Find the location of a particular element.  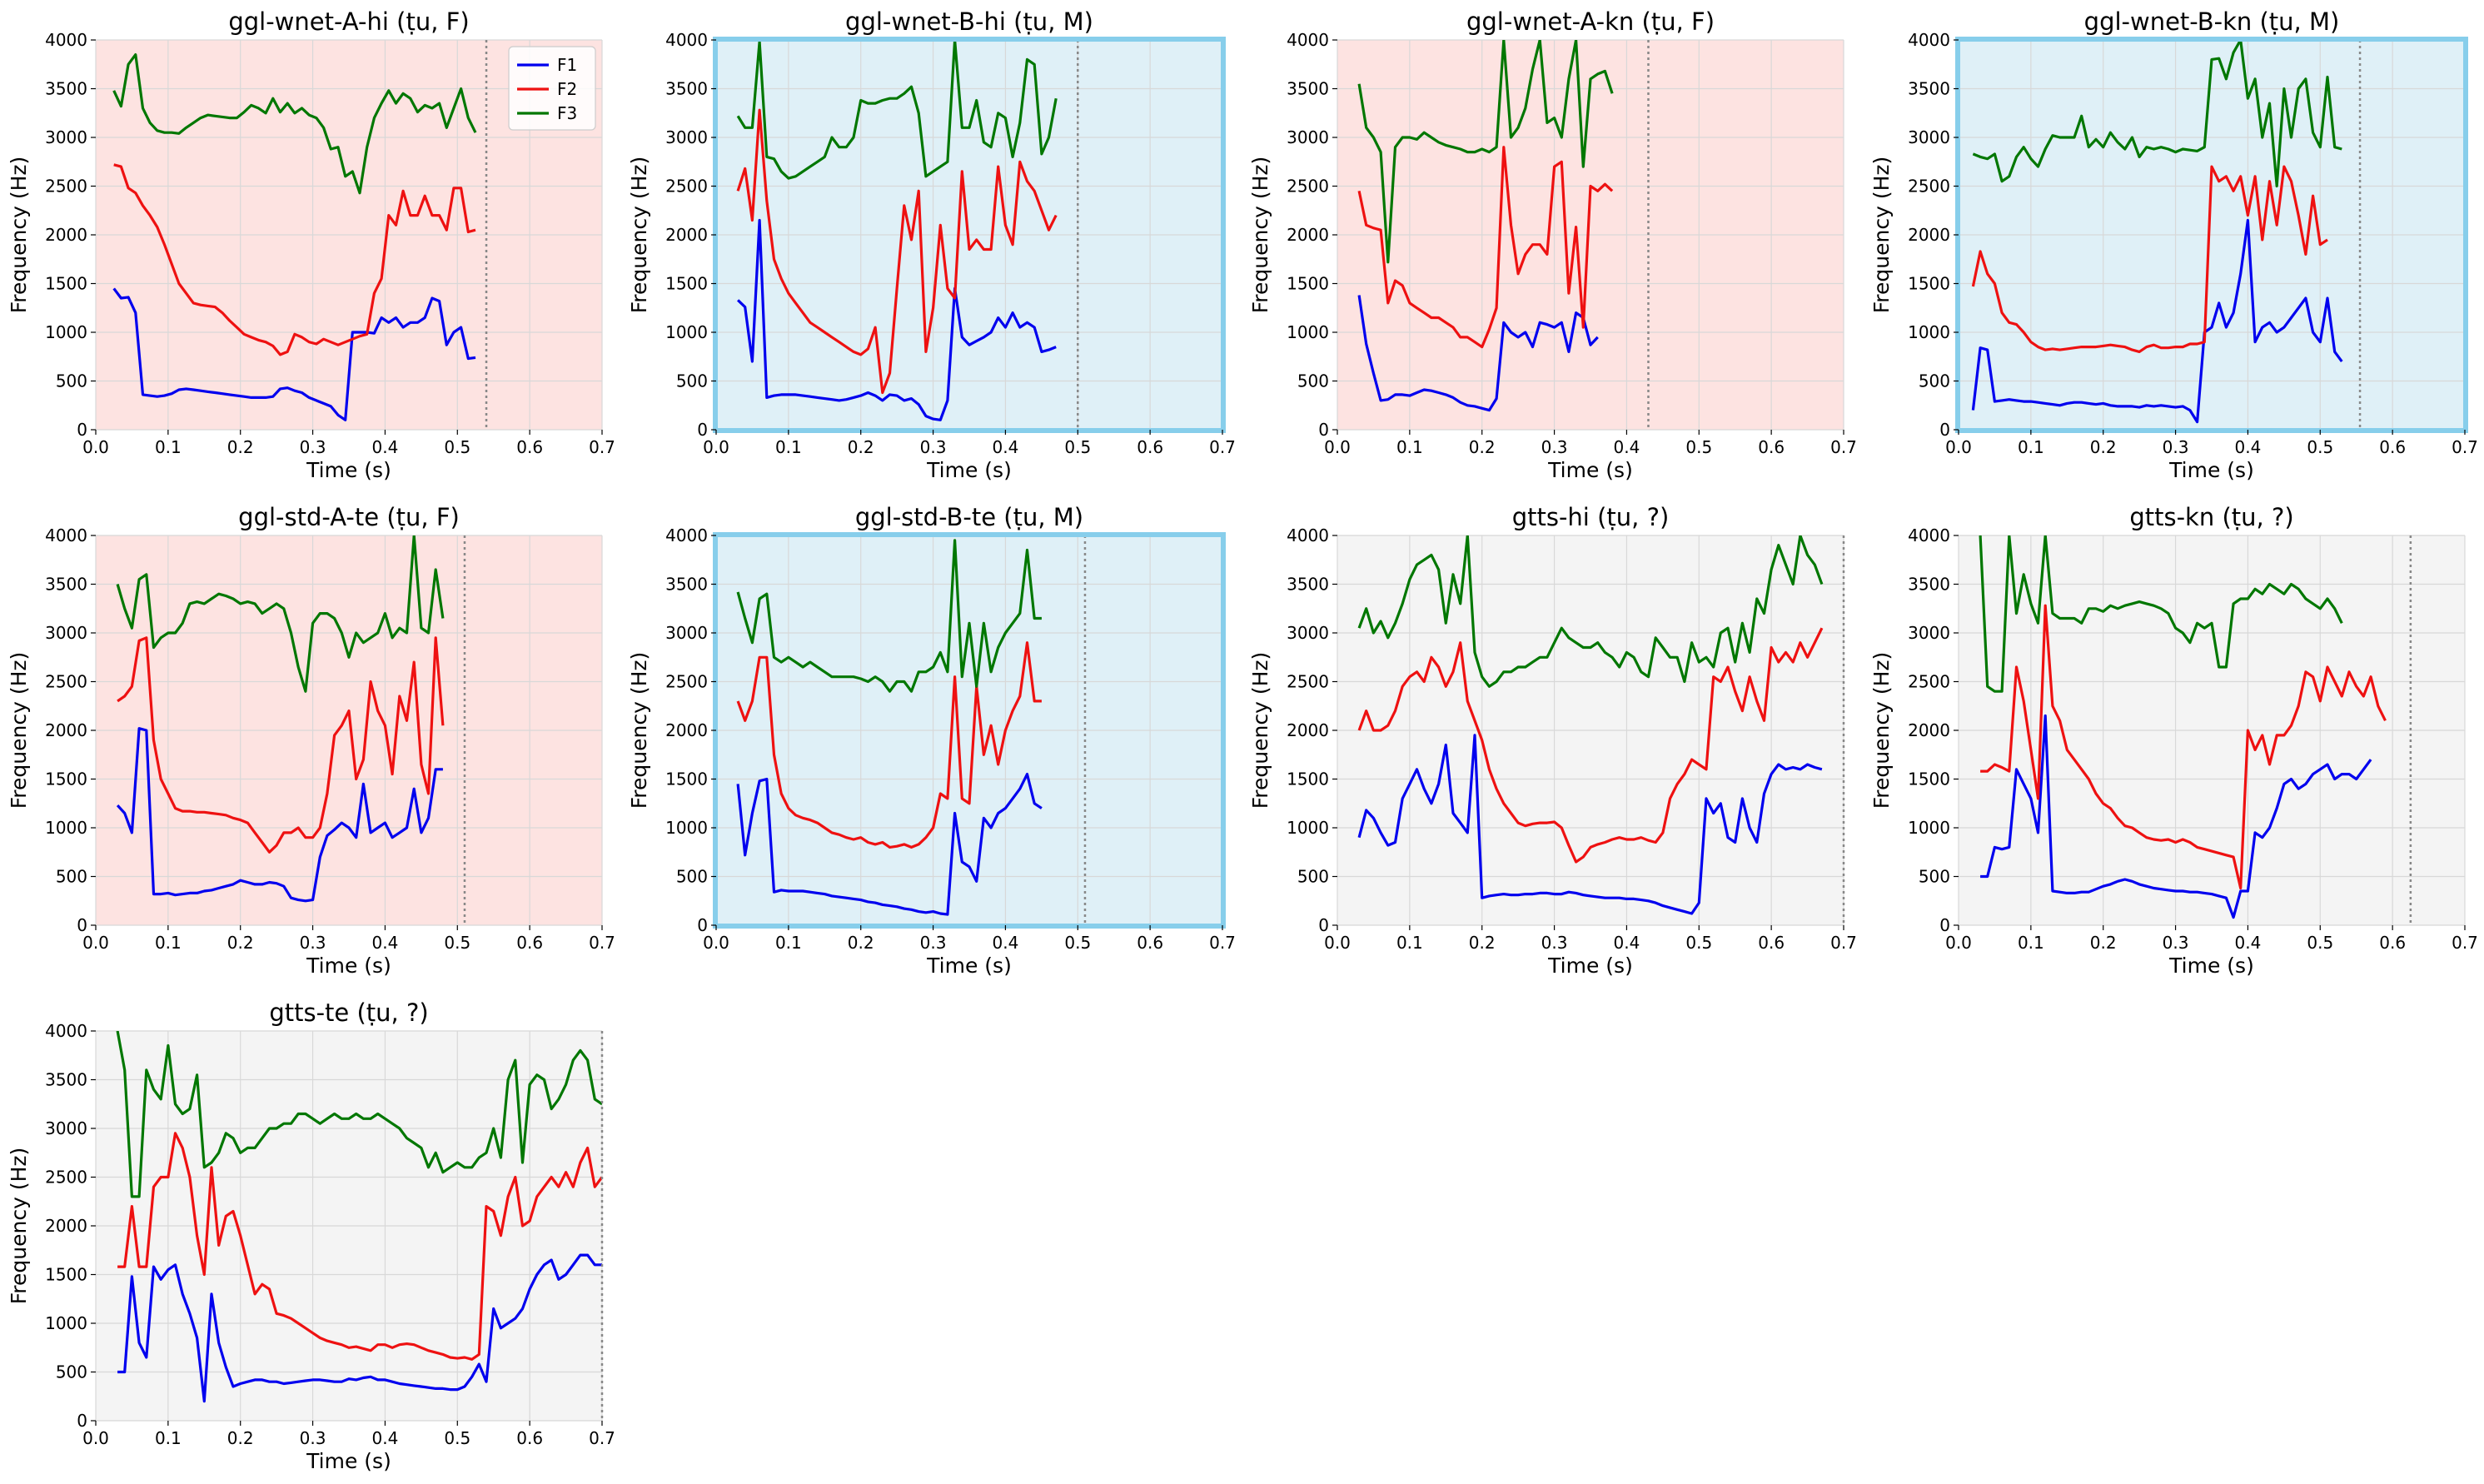

subplot-title: gtts-hi (ṭu, ?) is located at coordinates (1591, 517).